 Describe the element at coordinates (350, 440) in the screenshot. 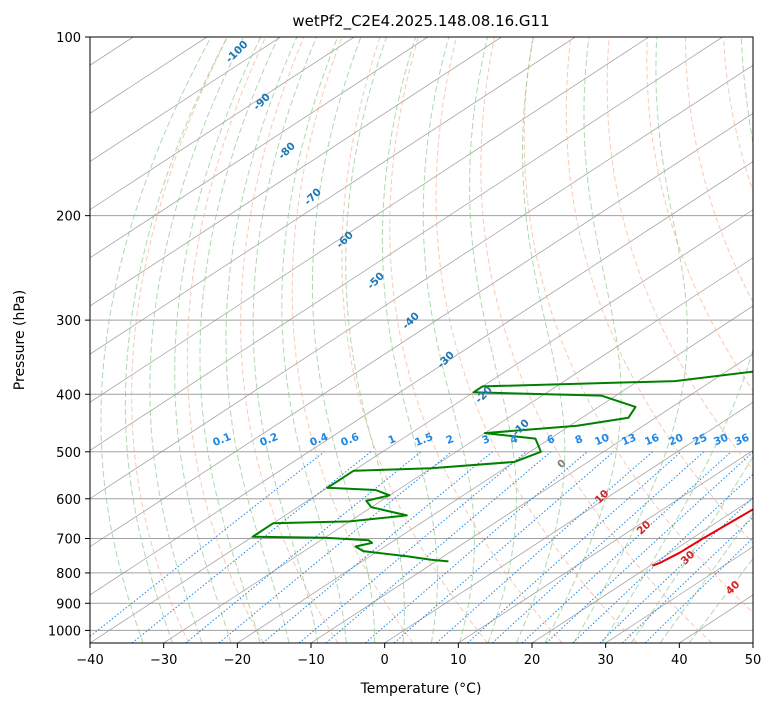

I see `mixing-ratio-label: 0.6` at that location.